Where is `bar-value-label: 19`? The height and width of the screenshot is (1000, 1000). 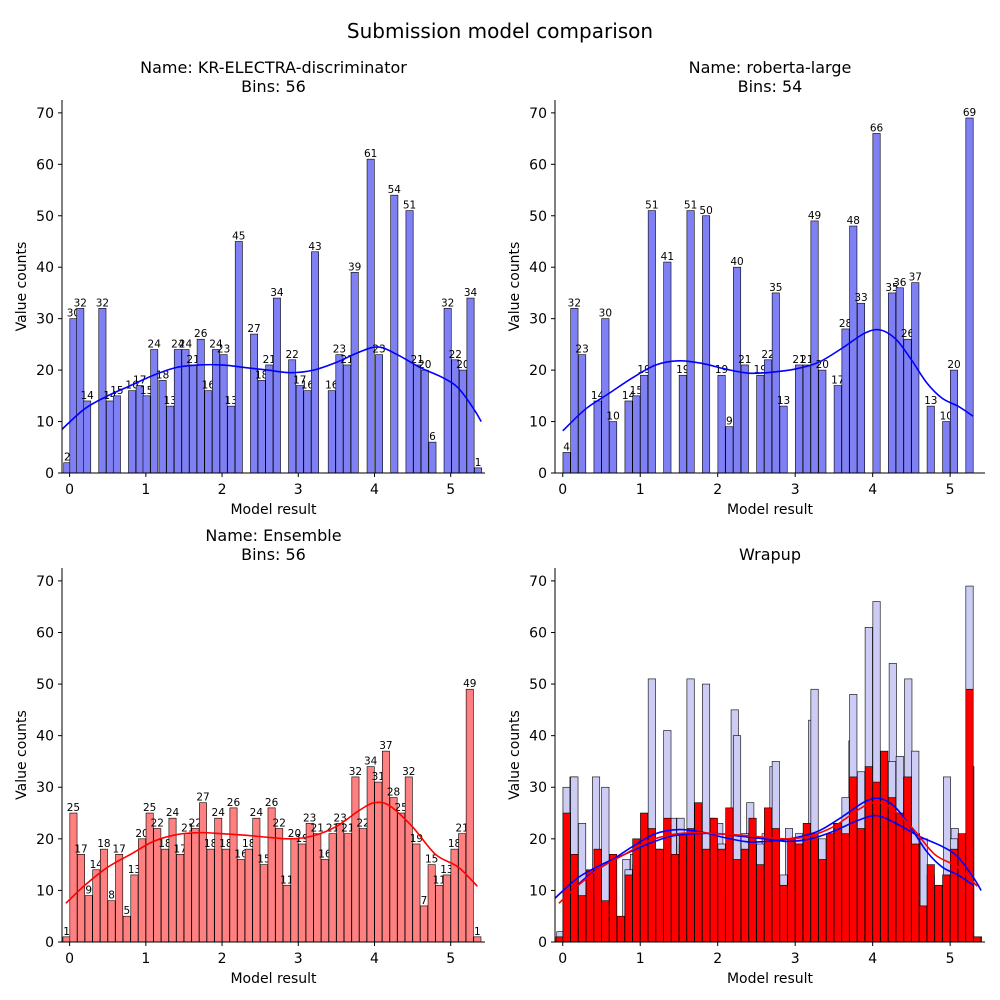 bar-value-label: 19 is located at coordinates (682, 370).